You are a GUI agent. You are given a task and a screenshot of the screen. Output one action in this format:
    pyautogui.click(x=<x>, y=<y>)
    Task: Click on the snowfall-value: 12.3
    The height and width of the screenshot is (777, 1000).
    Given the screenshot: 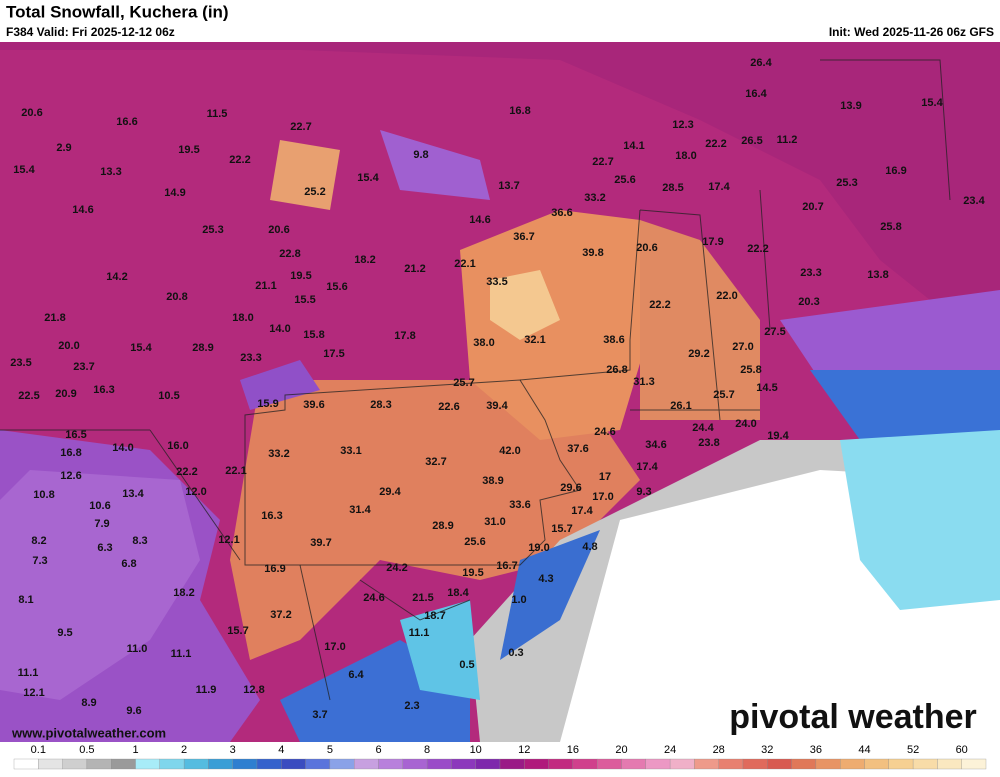 What is the action you would take?
    pyautogui.click(x=682, y=125)
    